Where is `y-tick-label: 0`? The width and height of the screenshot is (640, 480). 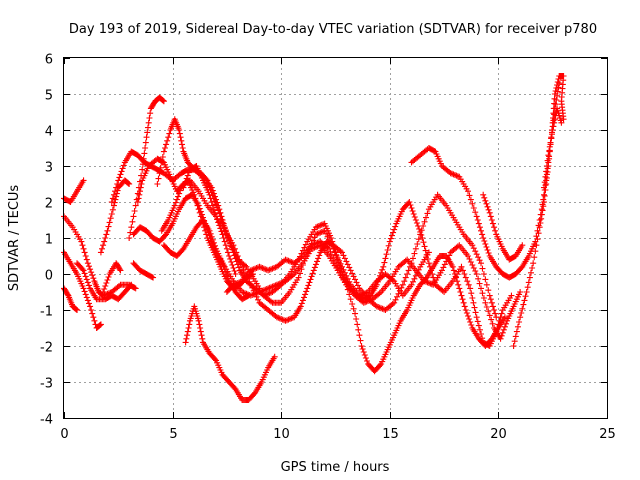
y-tick-label: 0 is located at coordinates (49, 276).